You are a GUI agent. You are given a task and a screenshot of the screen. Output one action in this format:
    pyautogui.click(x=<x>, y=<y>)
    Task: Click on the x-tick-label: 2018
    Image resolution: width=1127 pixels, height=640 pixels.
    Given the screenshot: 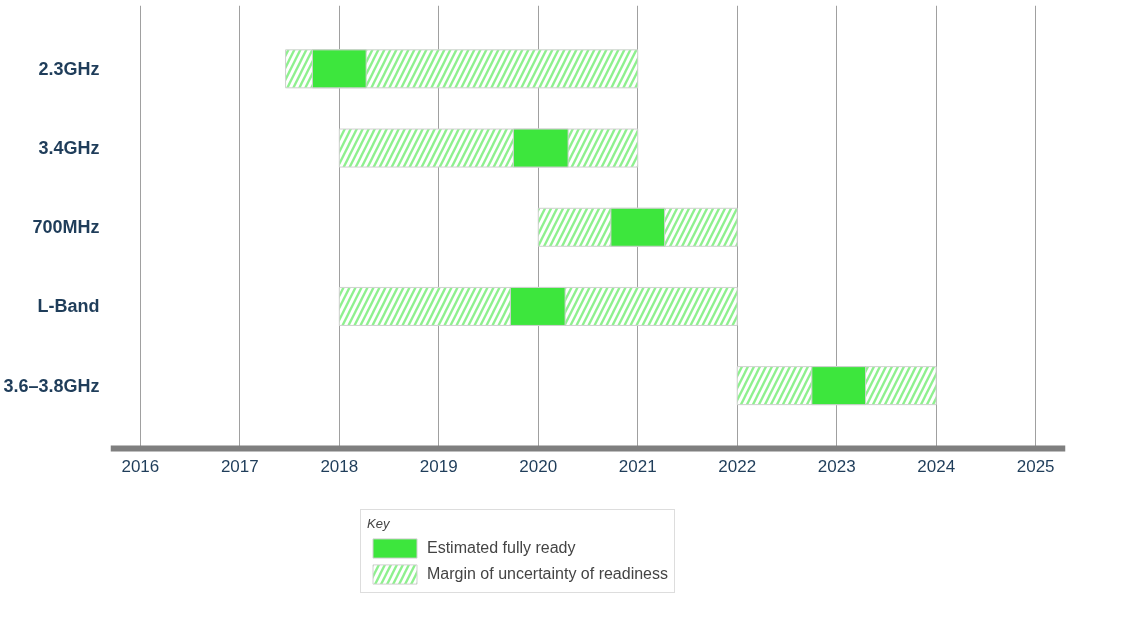 What is the action you would take?
    pyautogui.click(x=339, y=466)
    